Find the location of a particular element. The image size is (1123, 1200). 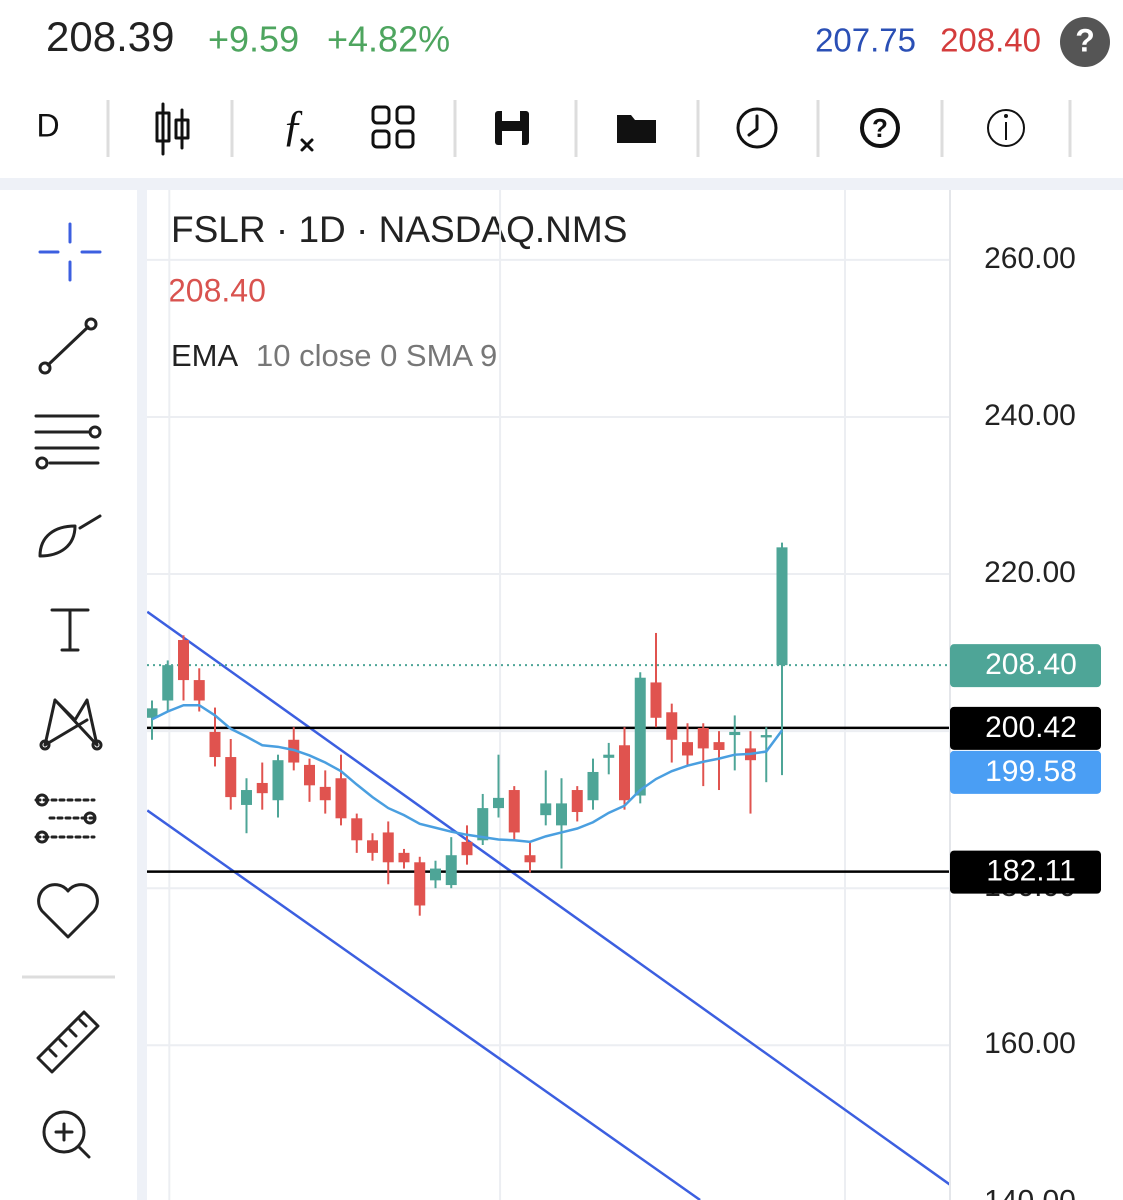

y-tick-label: 220.00 is located at coordinates (1030, 572).